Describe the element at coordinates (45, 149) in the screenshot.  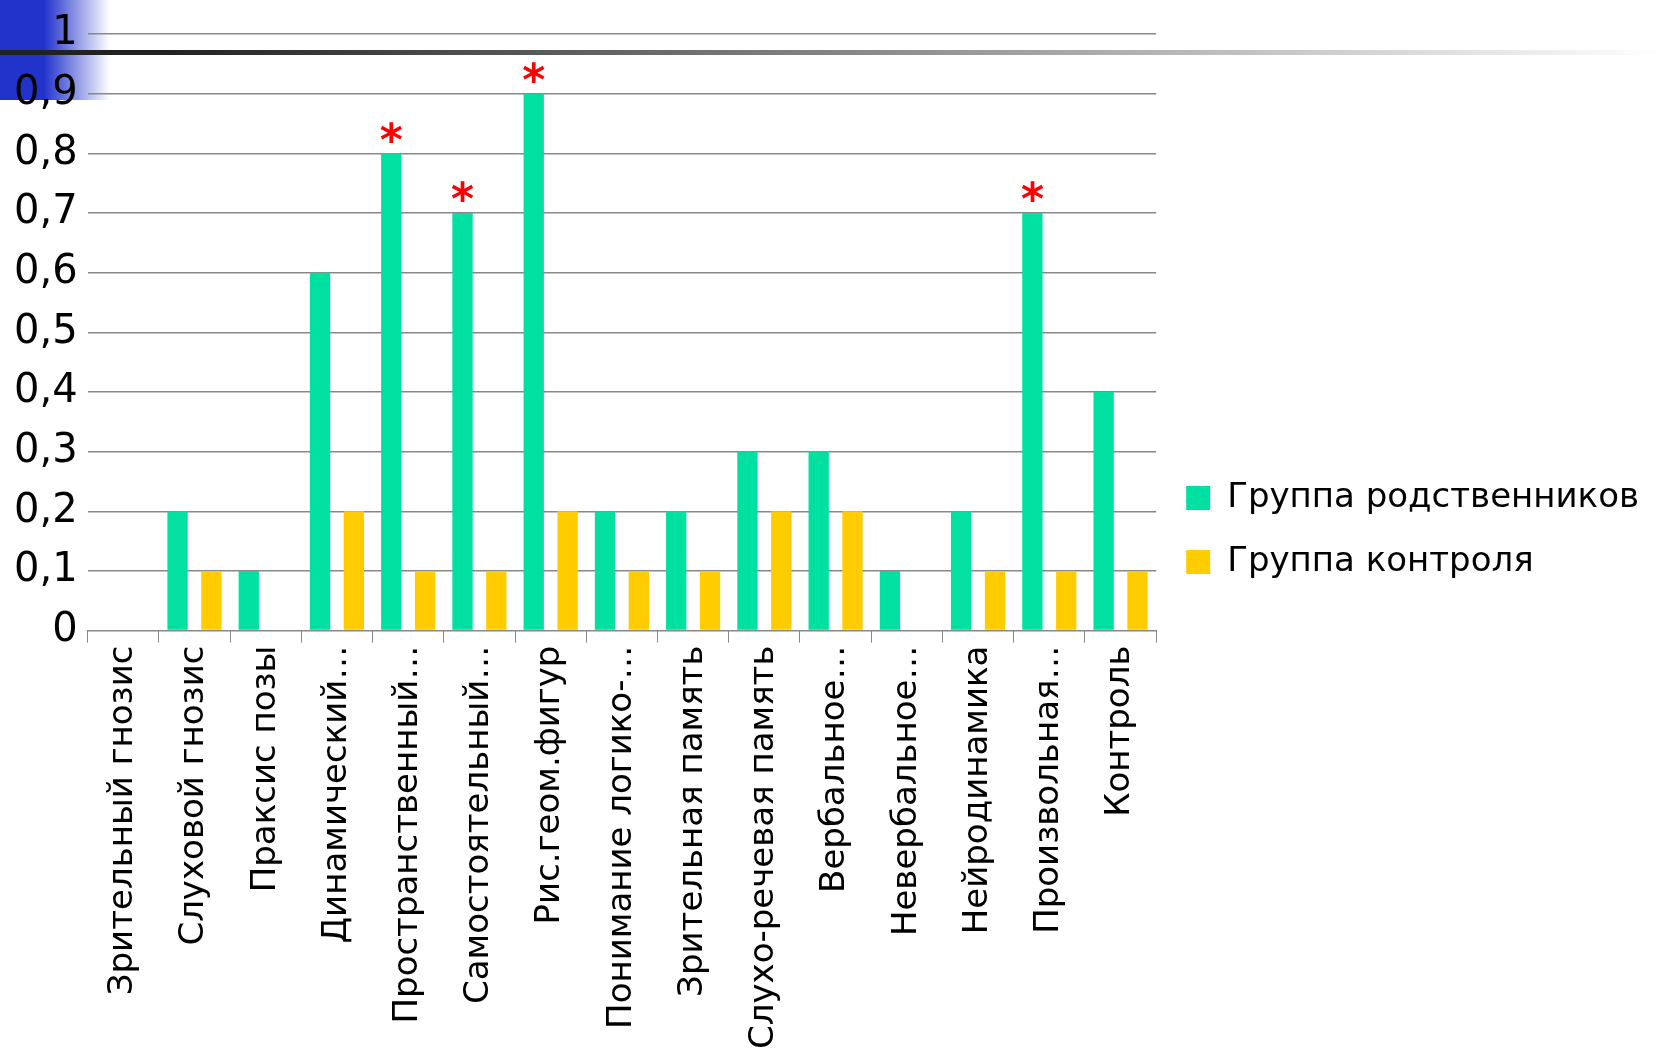
I see `y-tick-label: 0,8` at that location.